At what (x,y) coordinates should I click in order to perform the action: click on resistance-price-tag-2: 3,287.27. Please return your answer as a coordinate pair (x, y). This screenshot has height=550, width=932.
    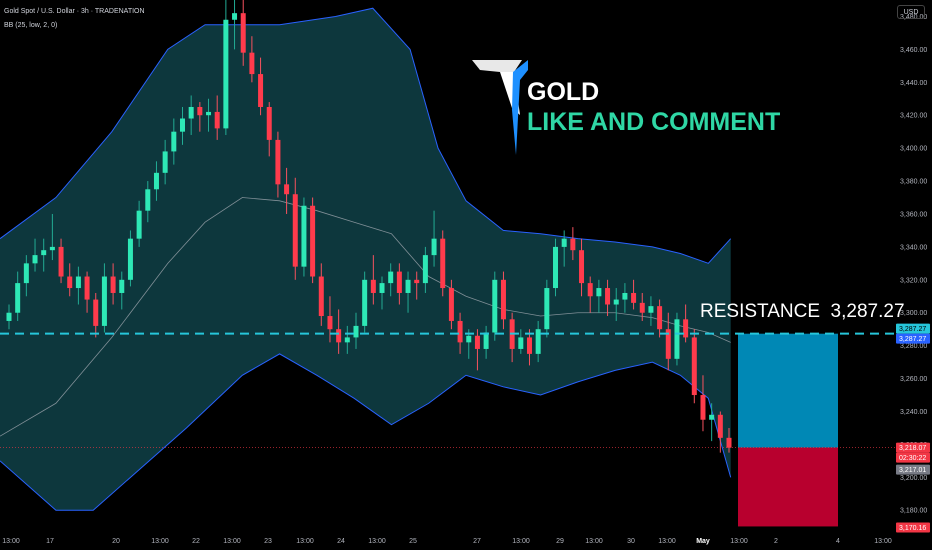
    Looking at the image, I should click on (912, 339).